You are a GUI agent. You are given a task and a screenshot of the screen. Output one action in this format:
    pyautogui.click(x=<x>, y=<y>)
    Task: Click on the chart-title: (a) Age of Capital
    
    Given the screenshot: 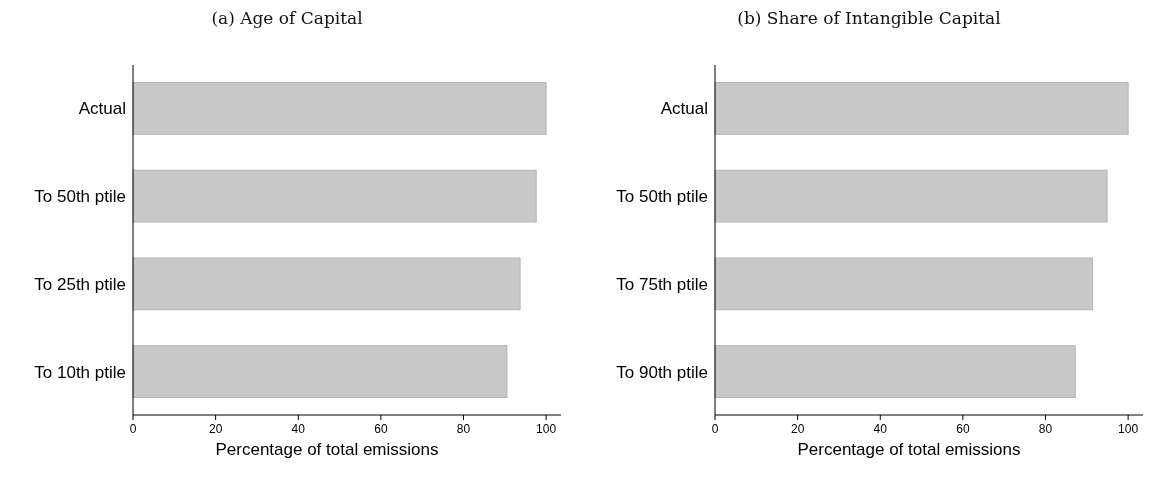 What is the action you would take?
    pyautogui.click(x=287, y=18)
    